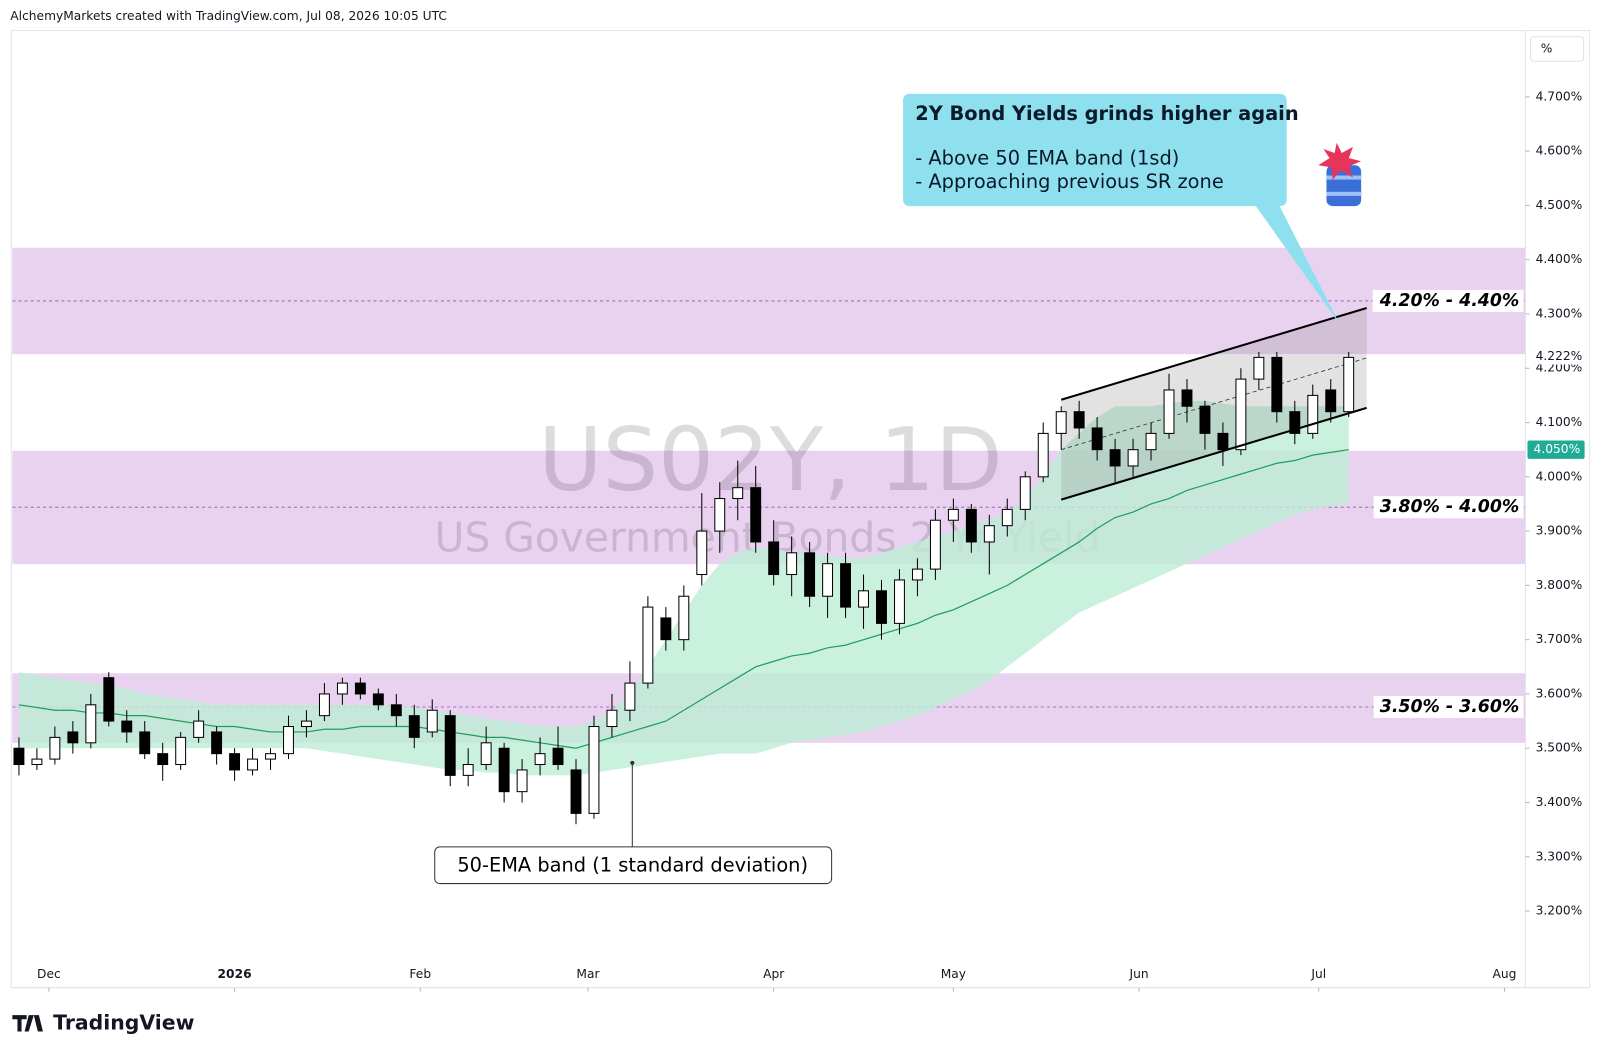 This screenshot has height=1057, width=1600. Describe the element at coordinates (1213, 354) in the screenshot. I see `channel-upper` at that location.